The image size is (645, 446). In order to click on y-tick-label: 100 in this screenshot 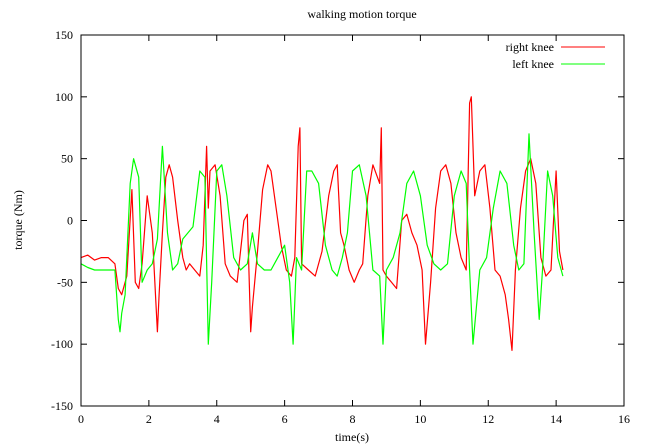, I will do `click(64, 97)`.